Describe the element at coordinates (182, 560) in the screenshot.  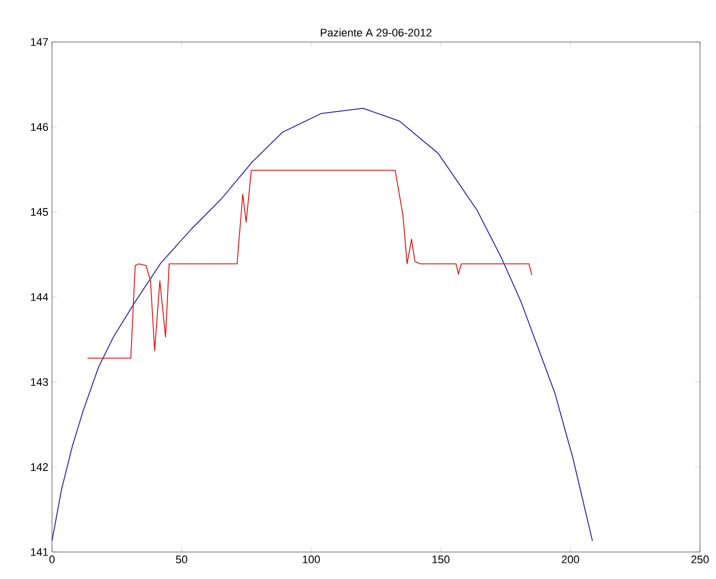
I see `x-tick-label: 50` at that location.